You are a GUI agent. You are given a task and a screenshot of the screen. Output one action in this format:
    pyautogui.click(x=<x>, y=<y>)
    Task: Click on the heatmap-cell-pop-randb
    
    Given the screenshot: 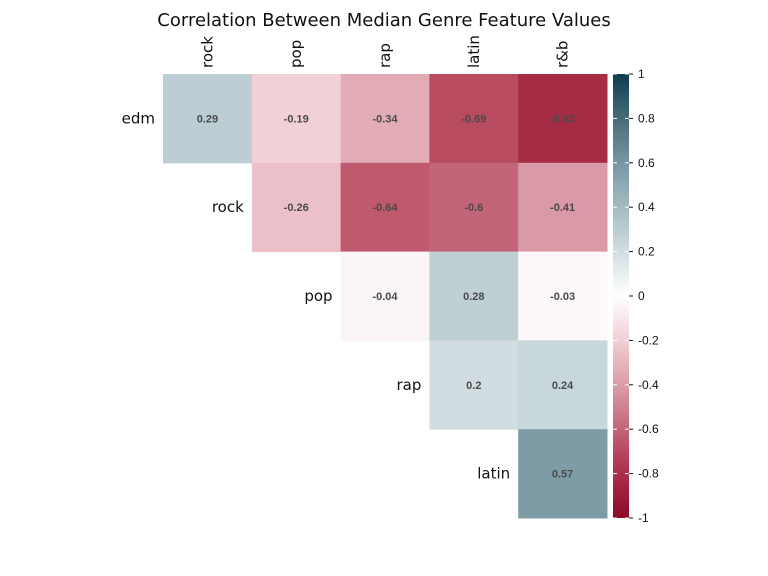 What is the action you would take?
    pyautogui.click(x=563, y=296)
    